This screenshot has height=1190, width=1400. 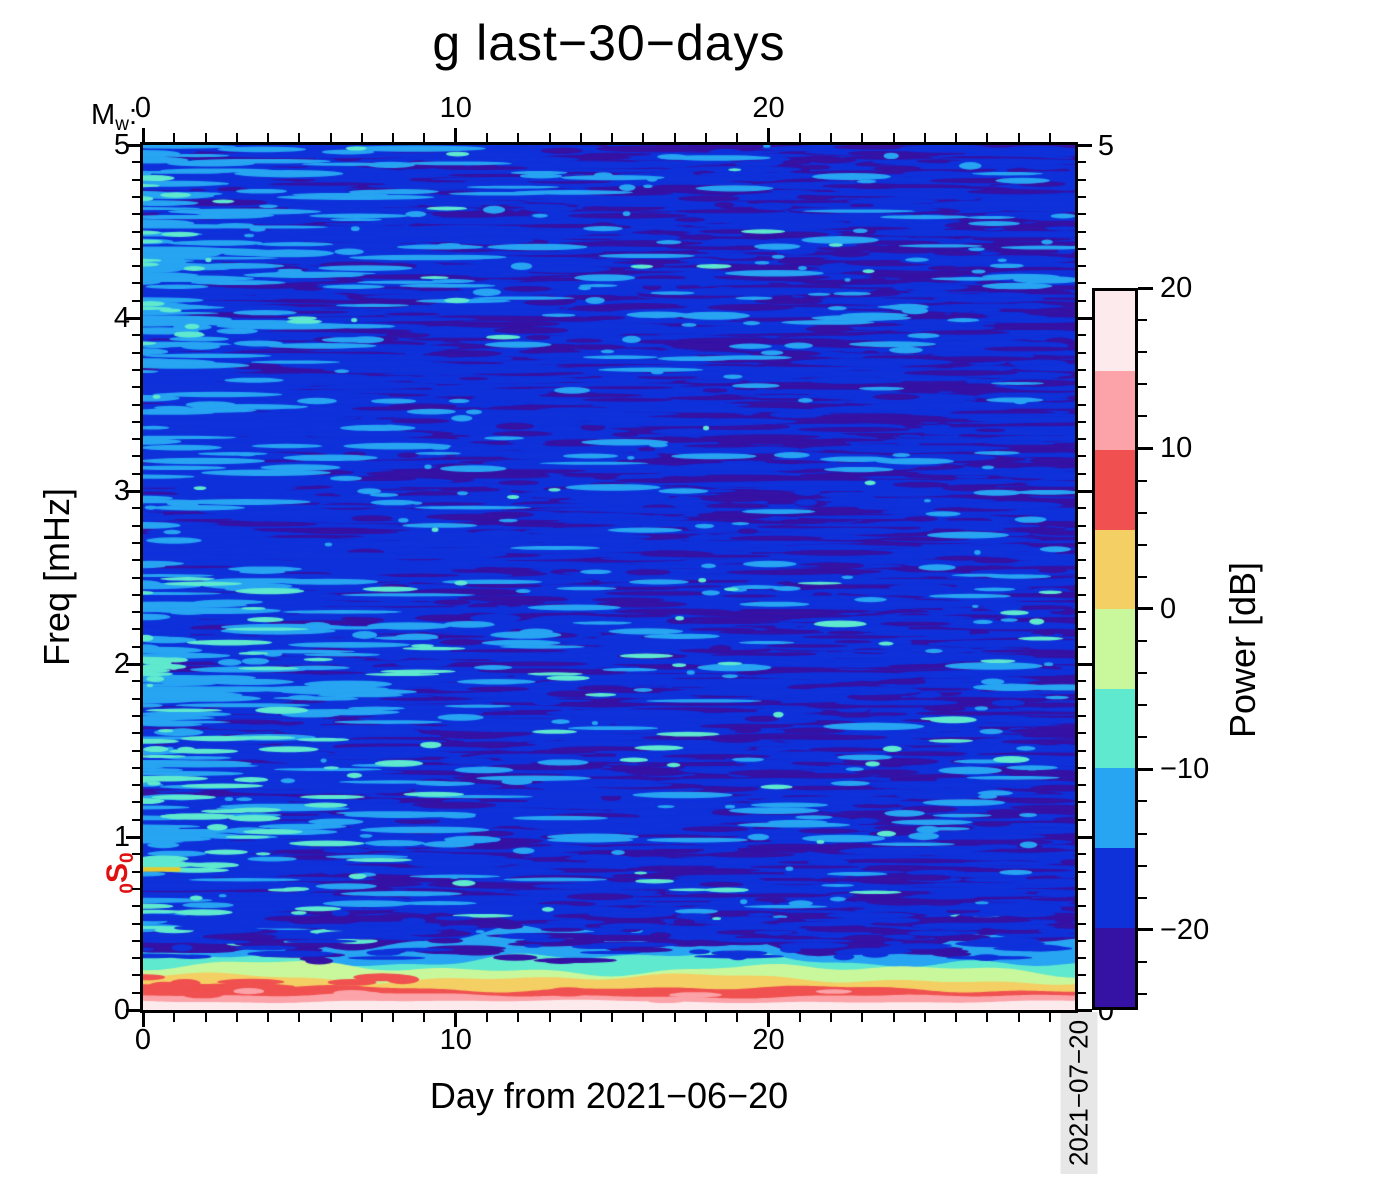 What do you see at coordinates (121, 664) in the screenshot?
I see `y-axis-tick-label: 2` at bounding box center [121, 664].